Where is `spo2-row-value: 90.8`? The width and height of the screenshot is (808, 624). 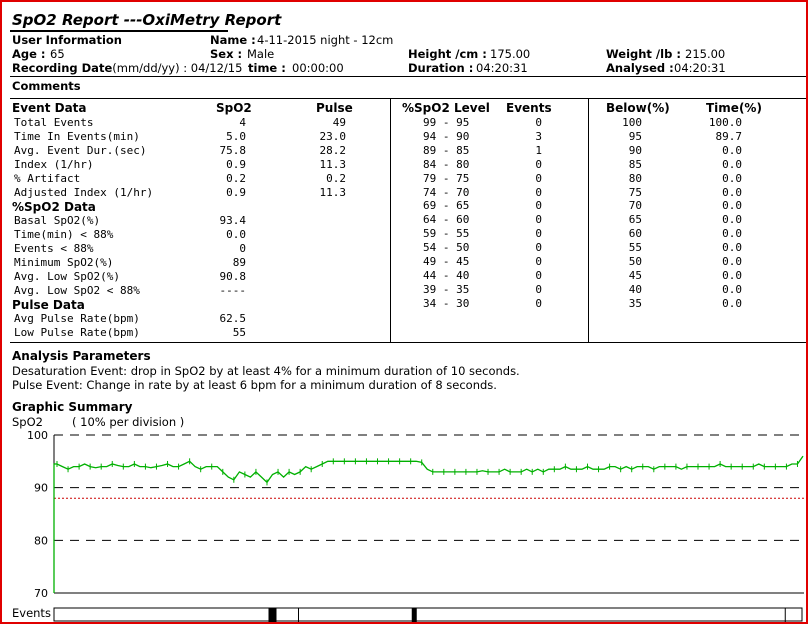
spo2-row-value: 90.8 is located at coordinates (233, 276).